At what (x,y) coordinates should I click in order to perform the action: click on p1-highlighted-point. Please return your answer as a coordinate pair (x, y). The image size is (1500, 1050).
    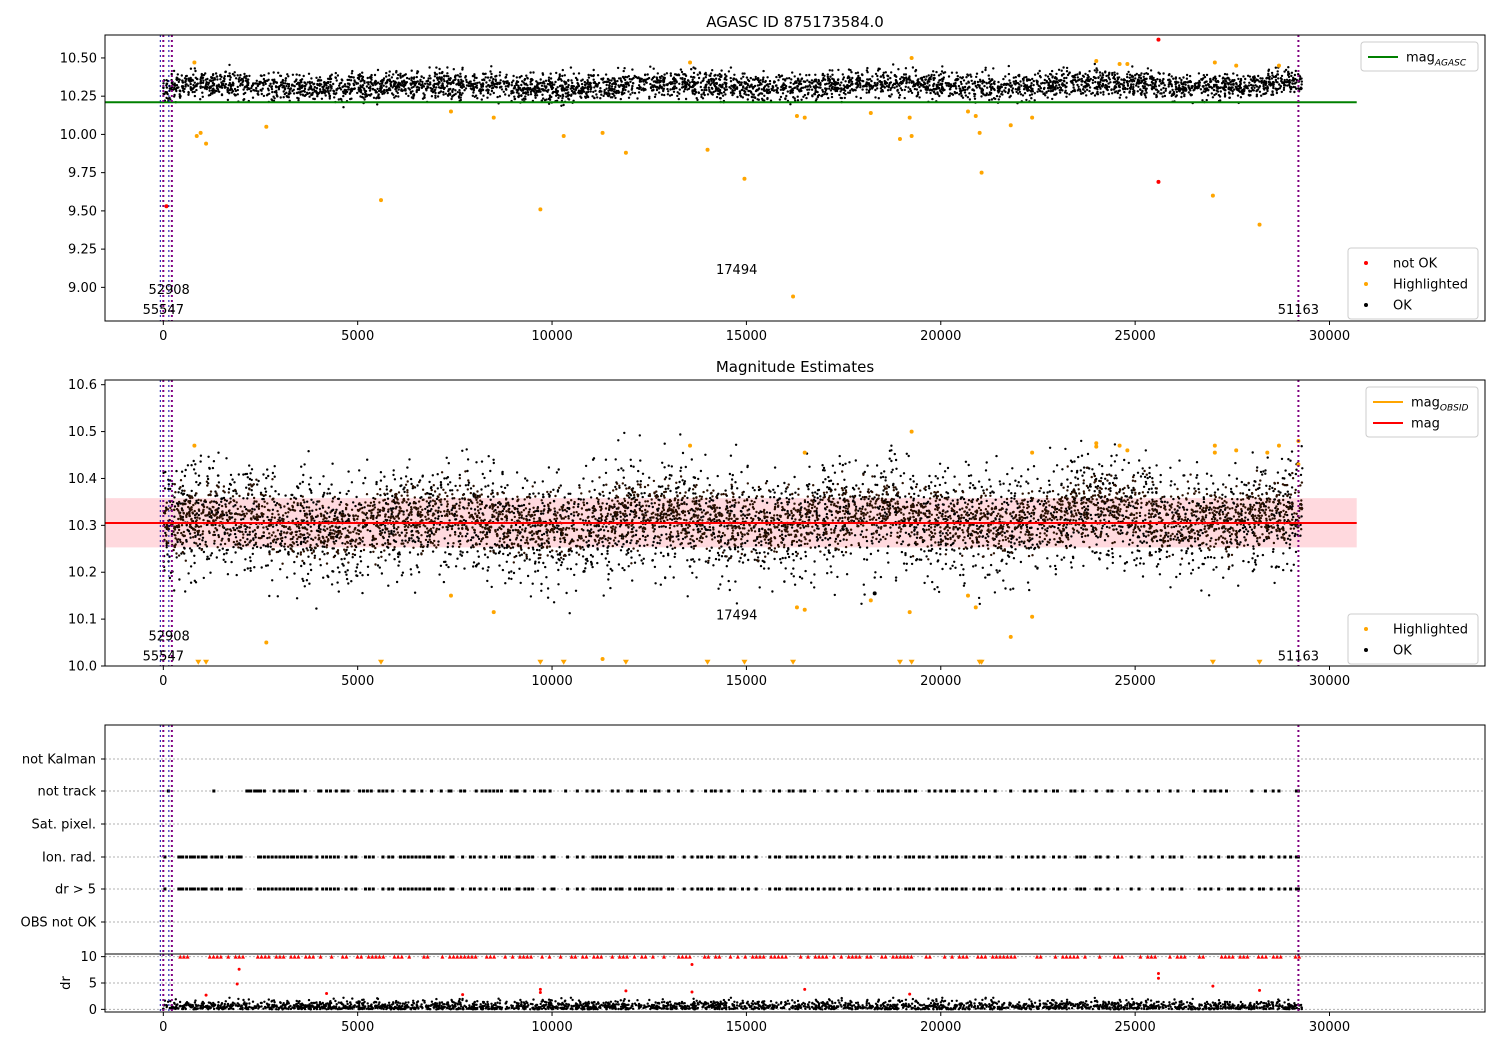
    Looking at the image, I should click on (200, 132).